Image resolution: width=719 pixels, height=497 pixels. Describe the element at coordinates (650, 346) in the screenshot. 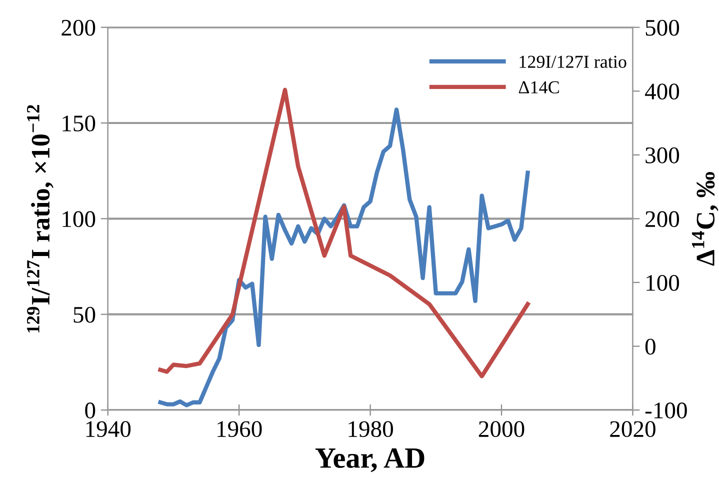

I see `y2-tick-label: 0` at that location.